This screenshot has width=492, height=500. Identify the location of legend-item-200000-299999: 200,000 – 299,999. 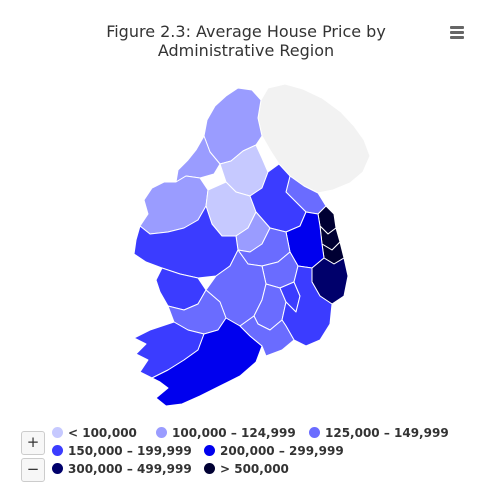
(274, 451).